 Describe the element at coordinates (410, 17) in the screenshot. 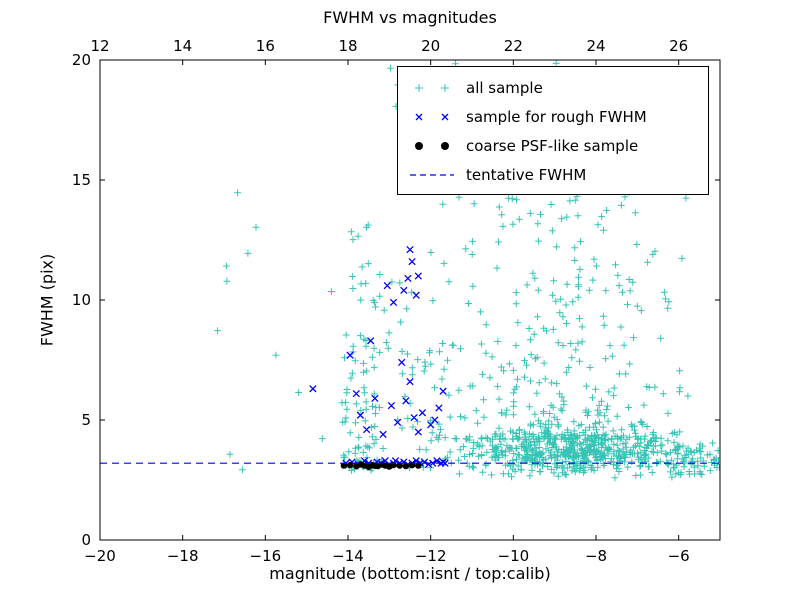

I see `chart-title: FWHM vs magnitudes` at that location.